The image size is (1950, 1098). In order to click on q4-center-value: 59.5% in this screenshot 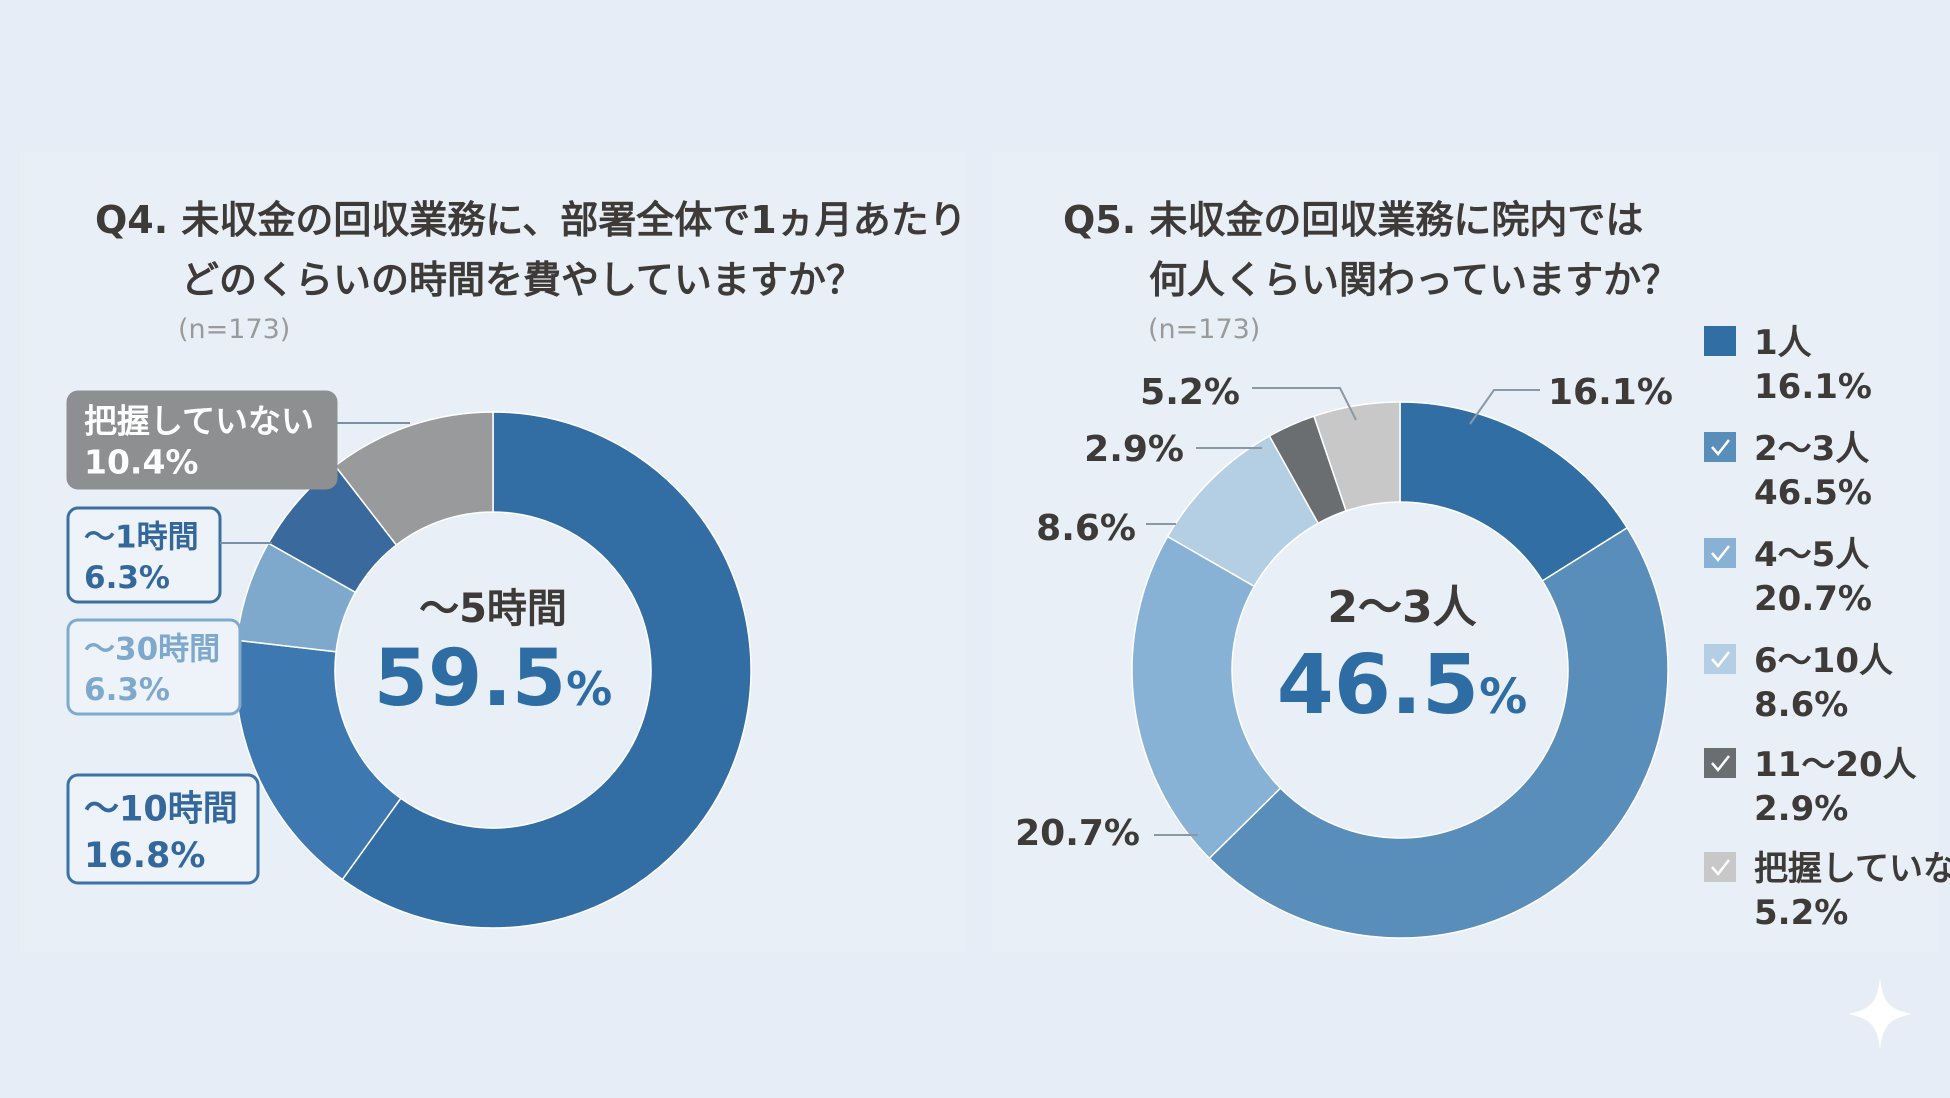, I will do `click(493, 679)`.